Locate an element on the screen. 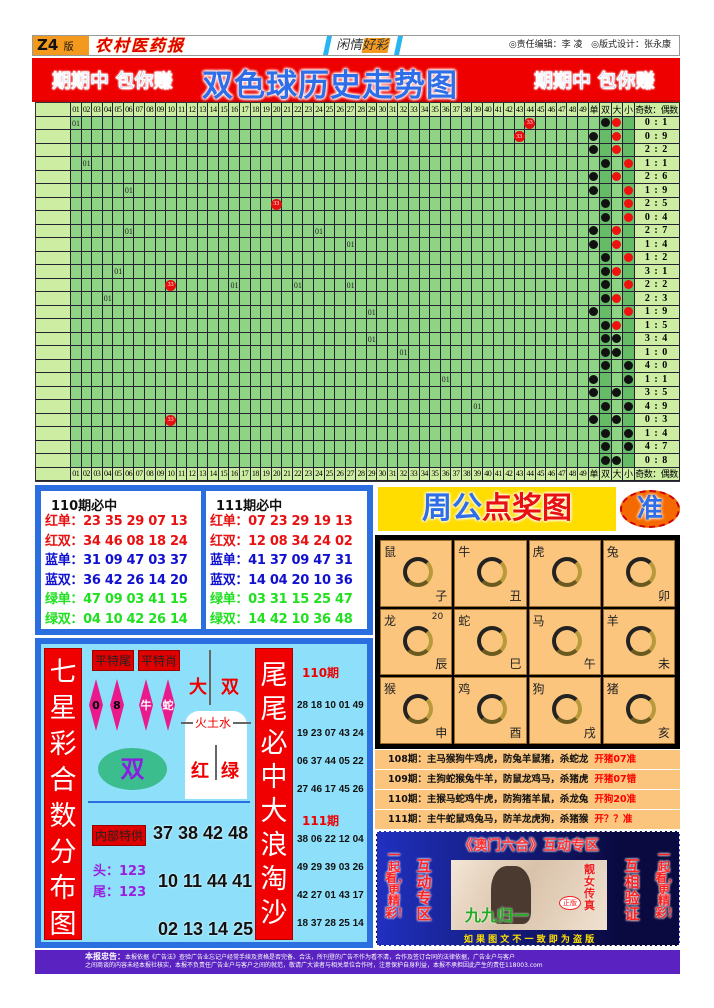 Image resolution: width=714 pixels, height=1008 pixels. period-label: 111期 is located at coordinates (321, 821).